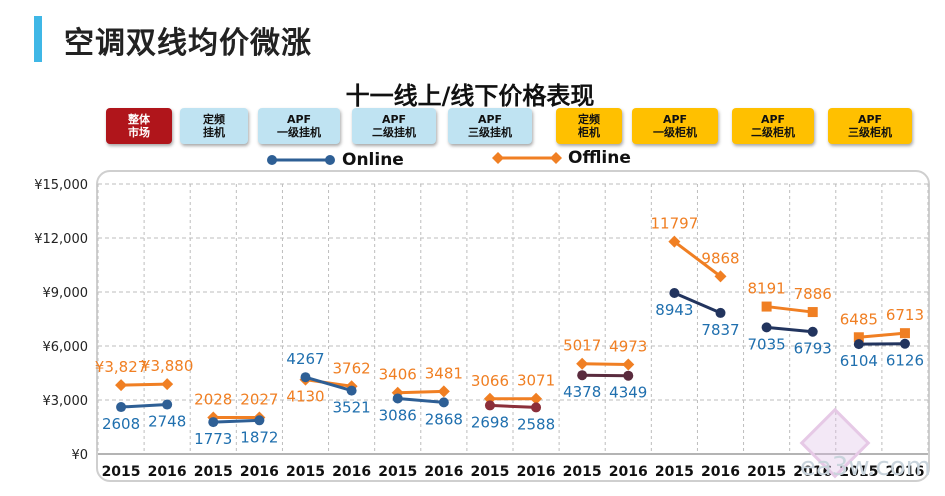 The image size is (945, 496). What do you see at coordinates (66, 293) in the screenshot?
I see `y-tick-label: ¥9,000` at bounding box center [66, 293].